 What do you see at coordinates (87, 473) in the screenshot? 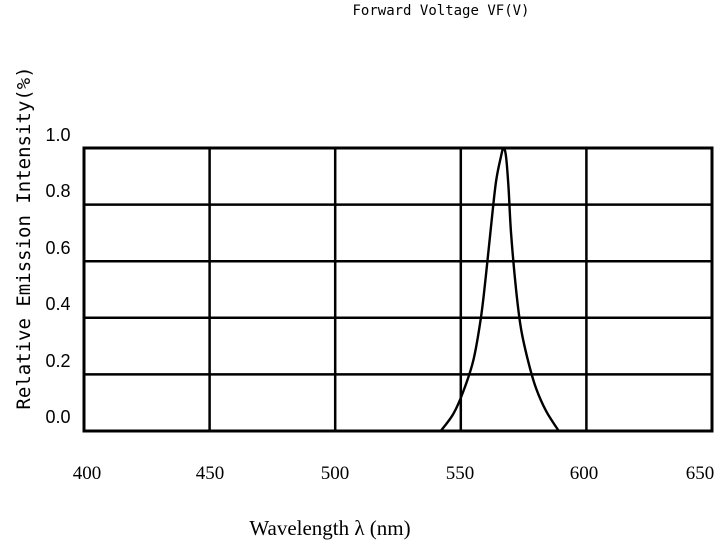
I see `x-tick-label-400: 400` at bounding box center [87, 473].